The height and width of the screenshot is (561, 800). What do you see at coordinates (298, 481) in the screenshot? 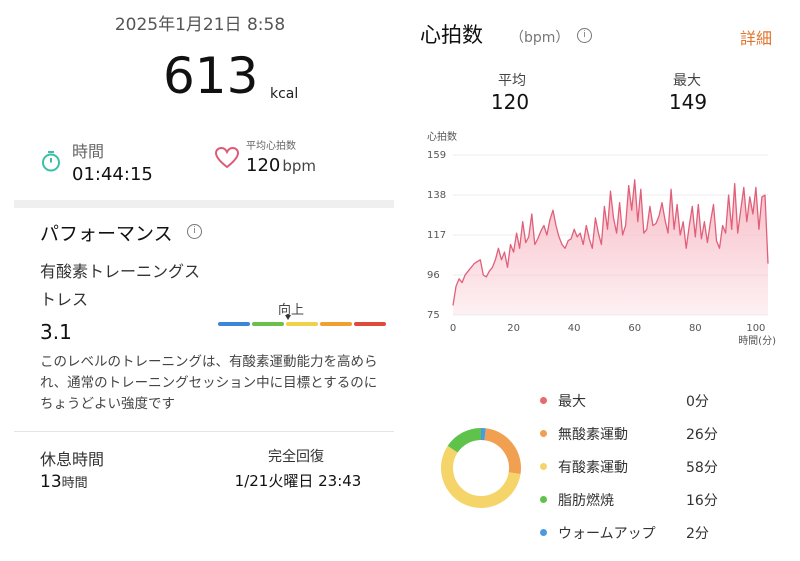
I see `full-recovery-value: 1/21火曜日 23:43` at bounding box center [298, 481].